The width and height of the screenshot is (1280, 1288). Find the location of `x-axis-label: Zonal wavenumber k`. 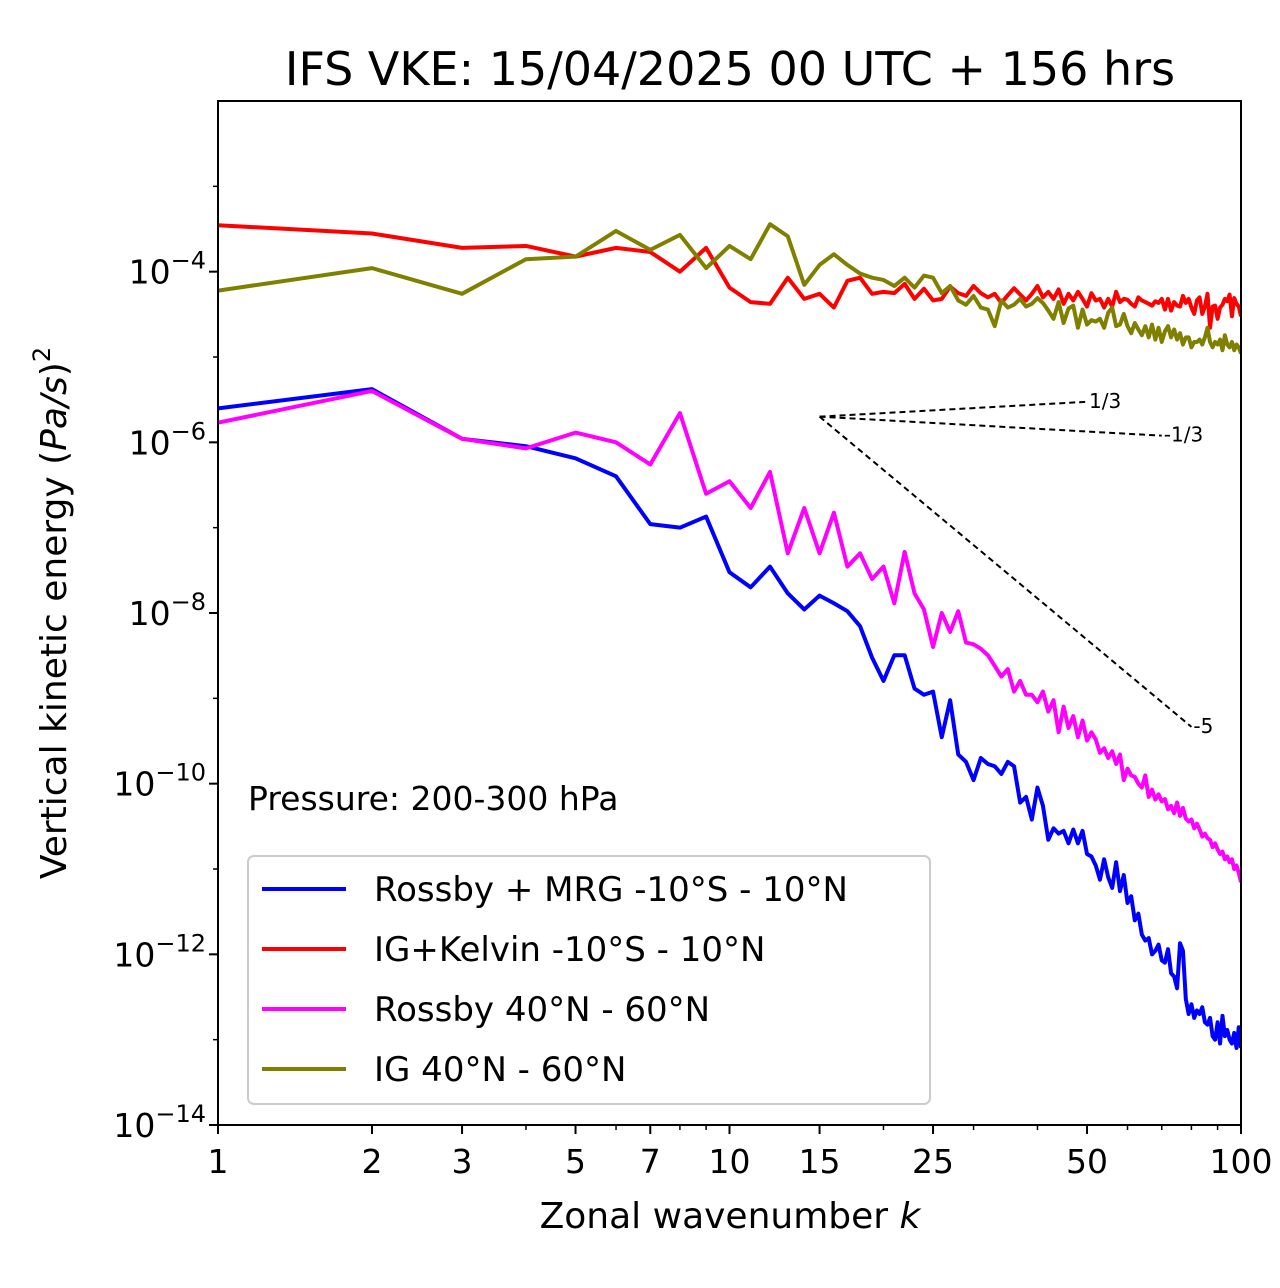

x-axis-label: Zonal wavenumber k is located at coordinates (731, 1216).